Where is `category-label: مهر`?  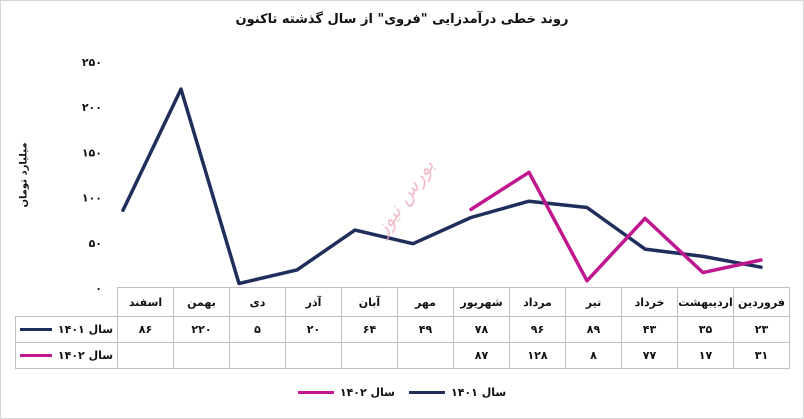
category-label: مهر is located at coordinates (425, 302).